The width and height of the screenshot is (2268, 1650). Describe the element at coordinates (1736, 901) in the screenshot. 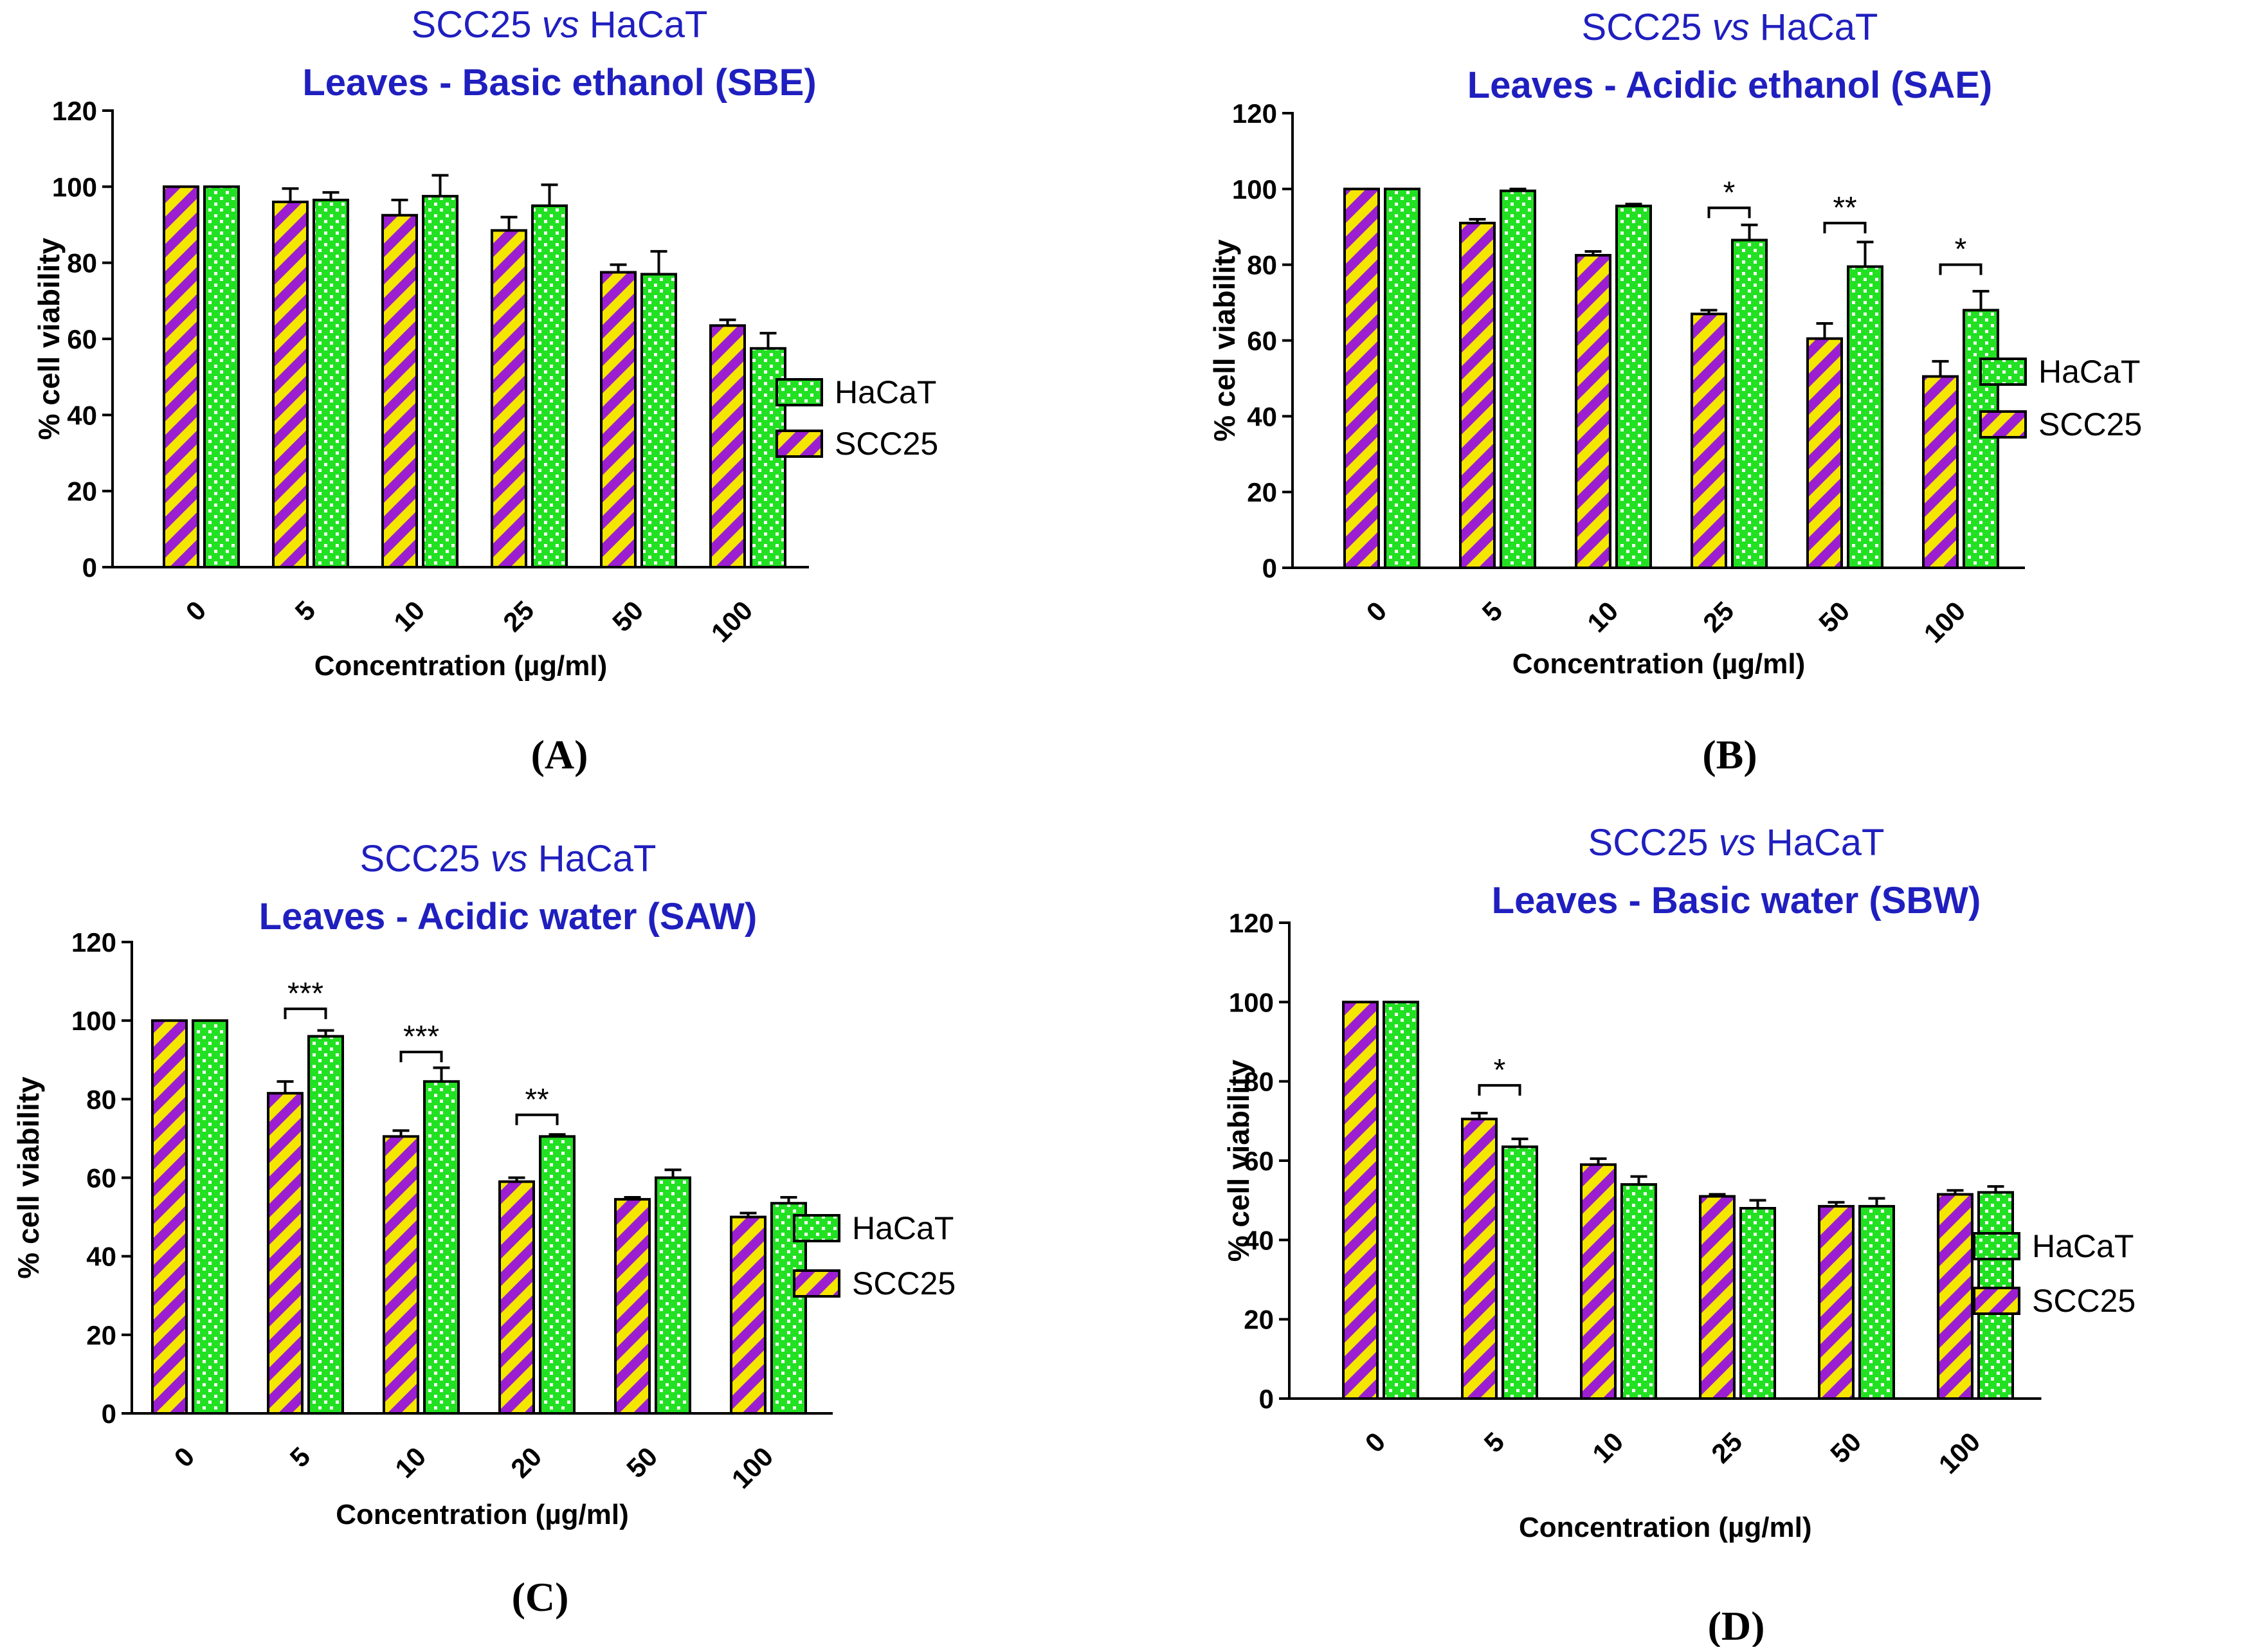

I see `chart-subtitle: Leaves - Basic water (SBW)` at that location.